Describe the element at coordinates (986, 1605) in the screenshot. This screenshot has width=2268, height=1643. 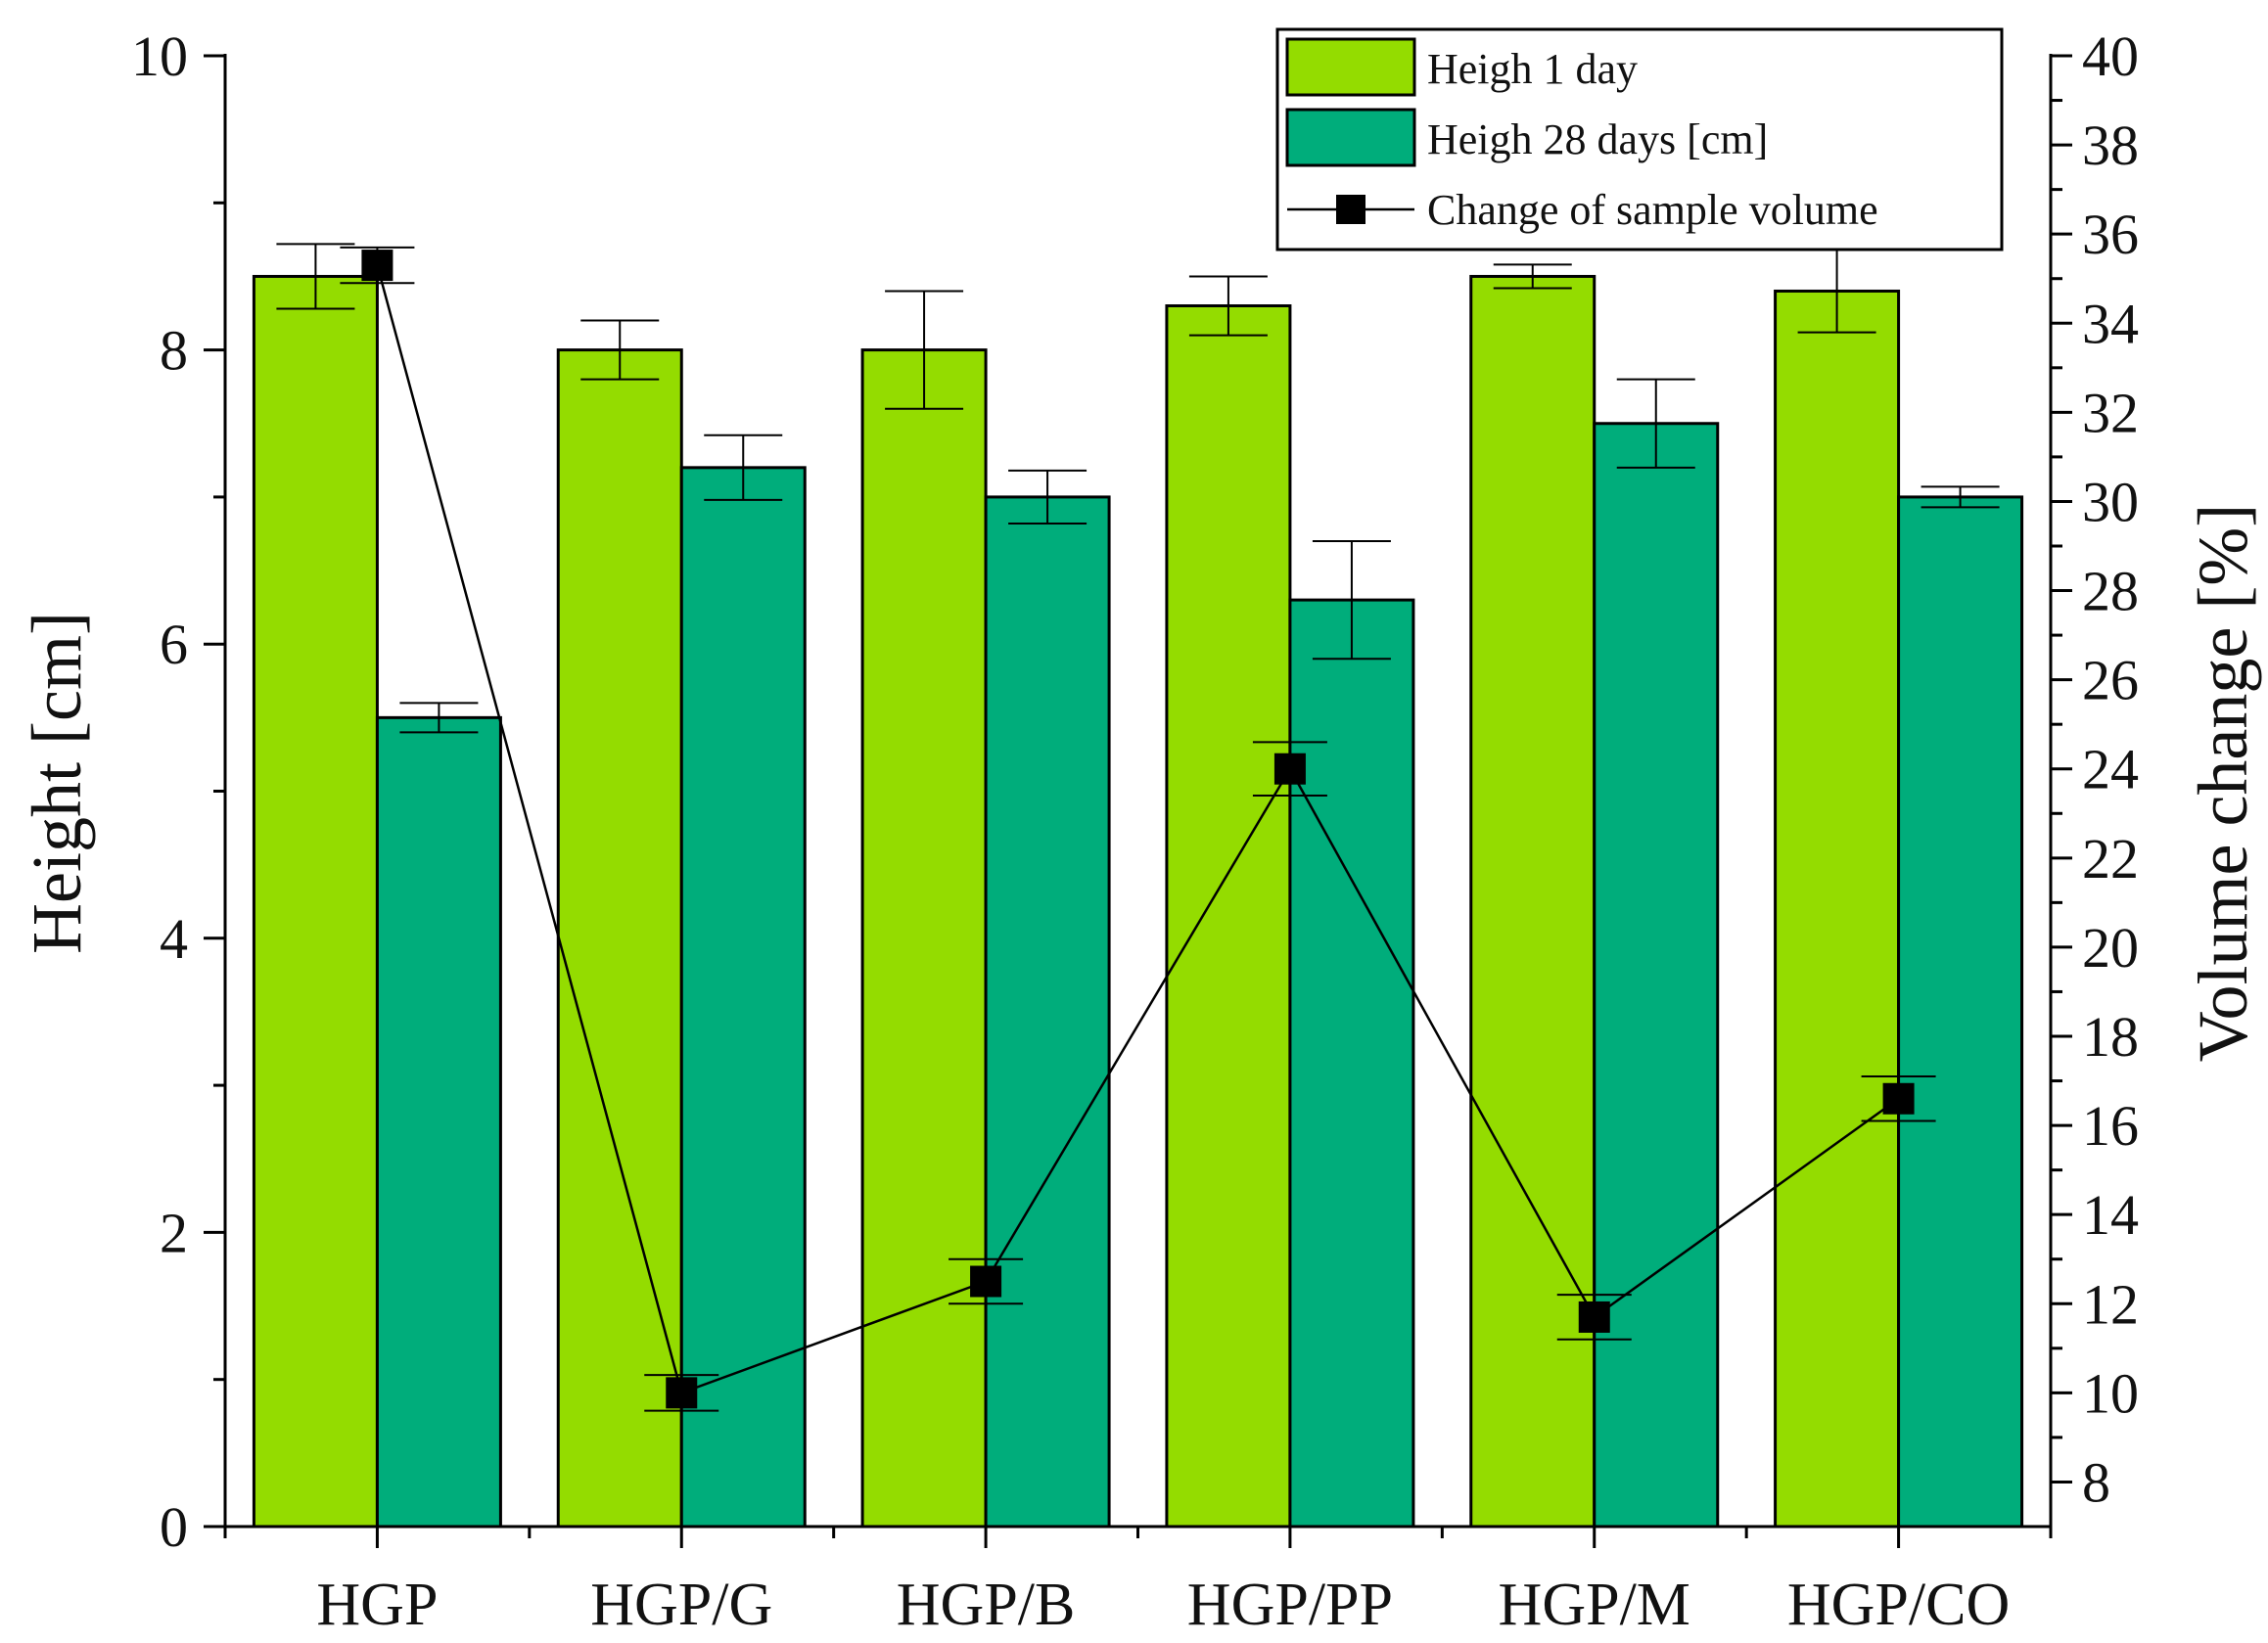
I see `x-tick-label: HGP/B` at that location.